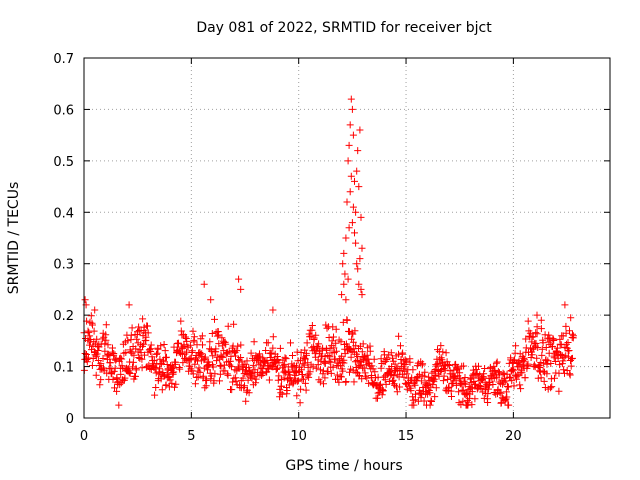  What do you see at coordinates (63, 368) in the screenshot?
I see `y-tick-label: 0.1` at bounding box center [63, 368].